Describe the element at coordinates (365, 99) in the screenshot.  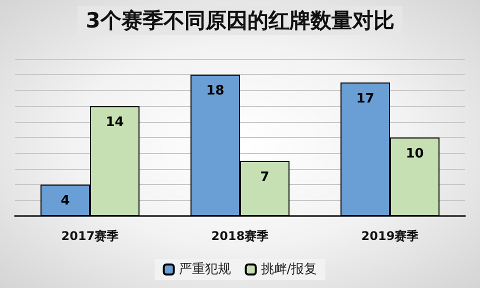
I see `data-label: 17` at that location.